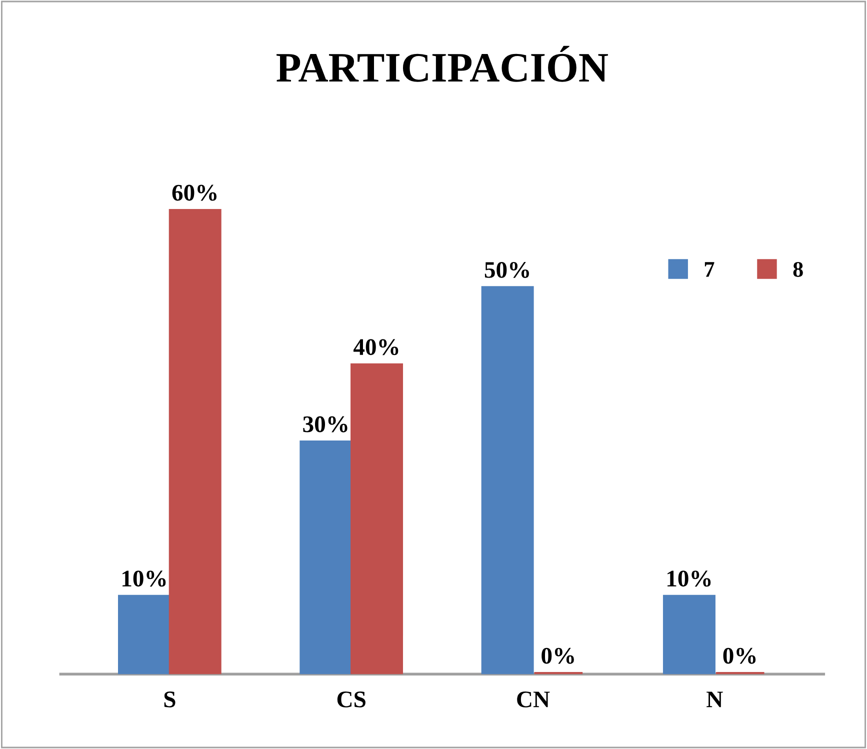  Describe the element at coordinates (798, 269) in the screenshot. I see `legend-label: 8` at that location.